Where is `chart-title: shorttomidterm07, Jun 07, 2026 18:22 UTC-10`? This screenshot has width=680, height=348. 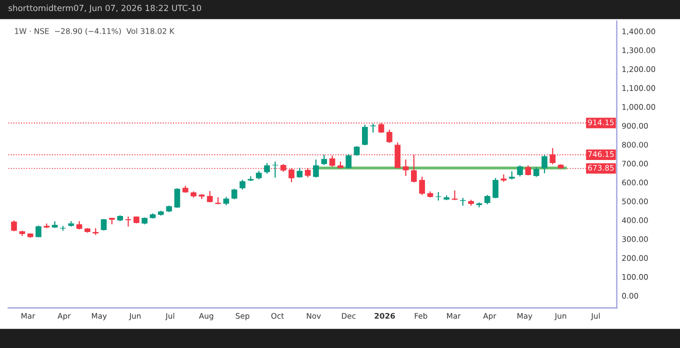
chart-title: shorttomidterm07, Jun 07, 2026 18:22 UTC-10 is located at coordinates (105, 8).